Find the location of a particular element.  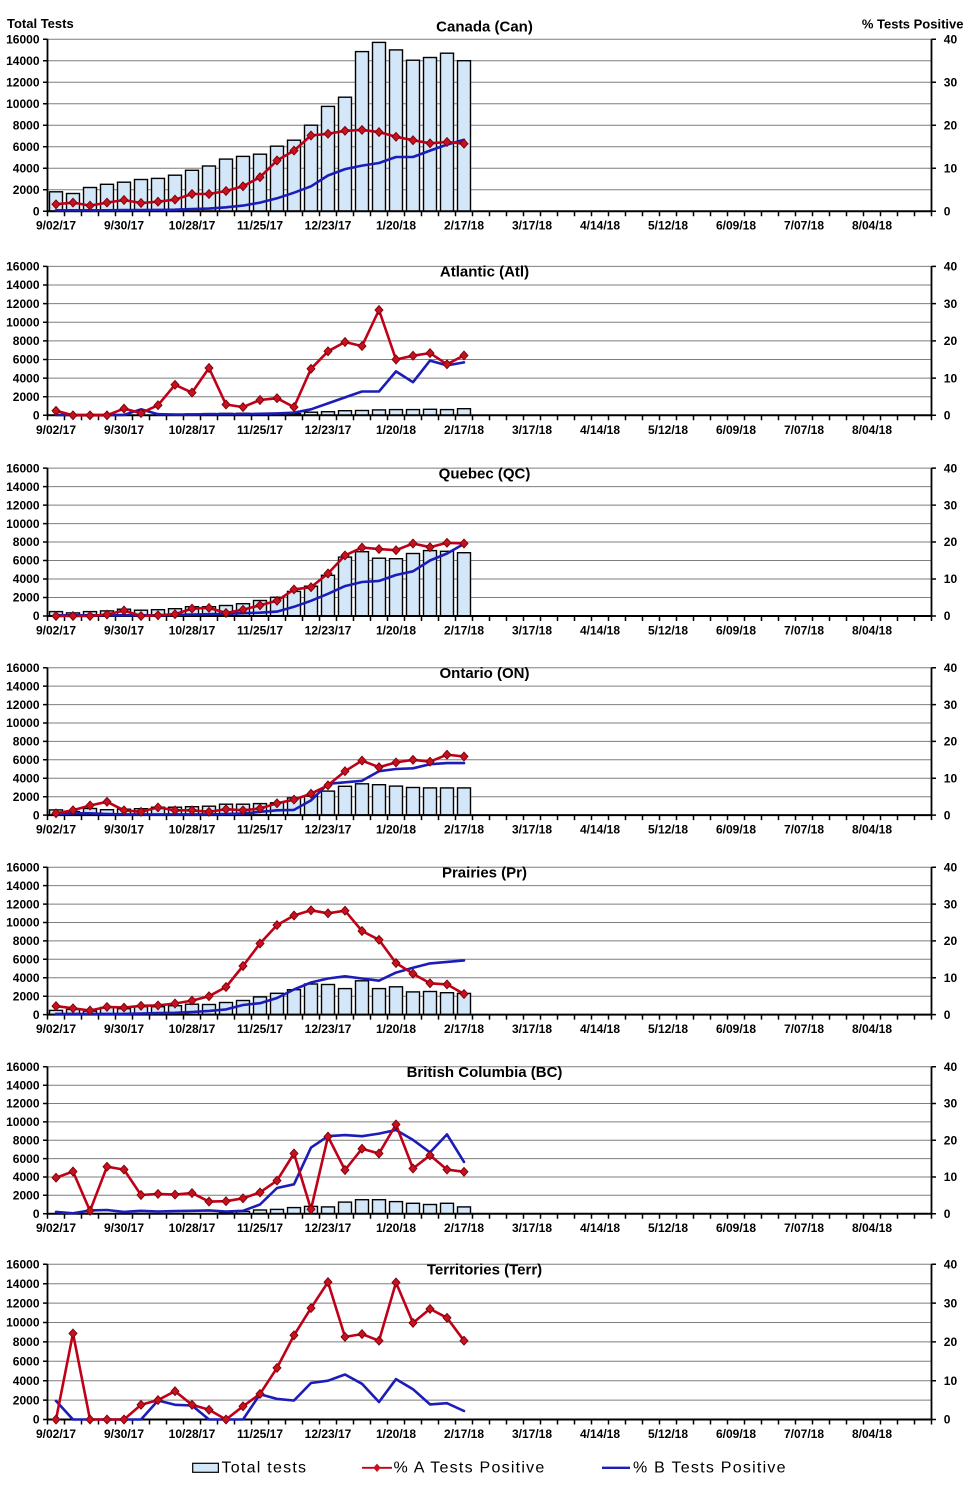

svg-text: Total Tests is located at coordinates (40, 23).